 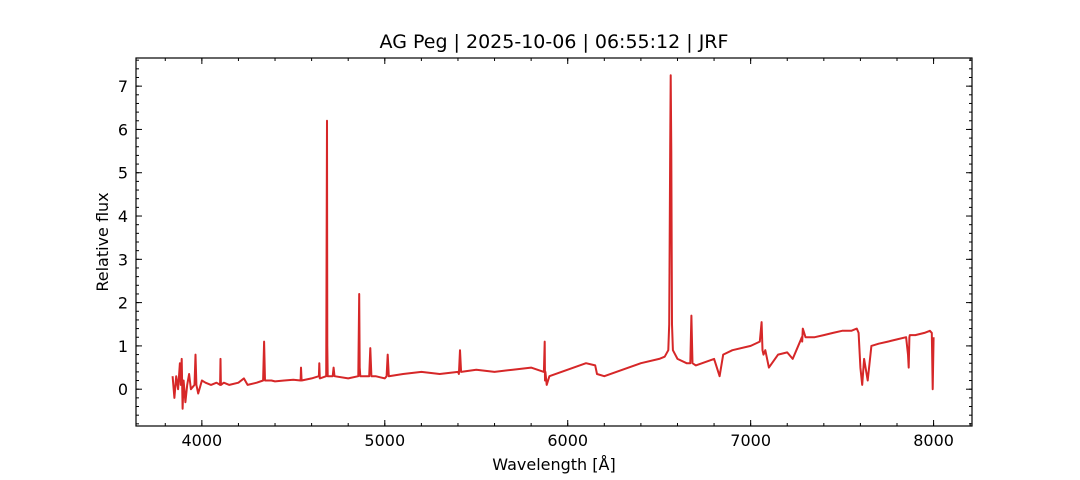 What do you see at coordinates (123, 346) in the screenshot?
I see `y-tick-label: 1` at bounding box center [123, 346].